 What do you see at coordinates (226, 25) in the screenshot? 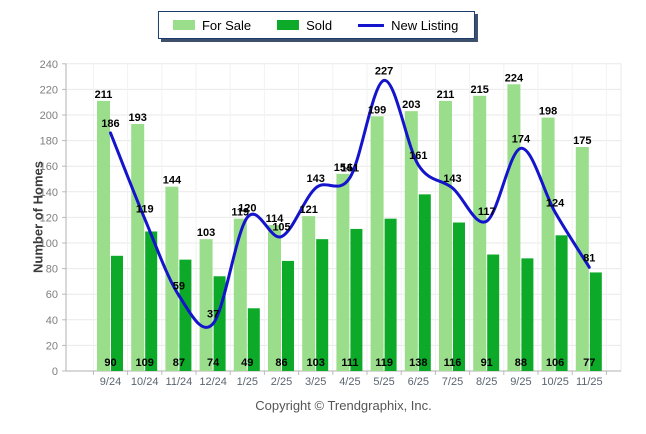
I see `legend-label-for-sale: For Sale` at bounding box center [226, 25].